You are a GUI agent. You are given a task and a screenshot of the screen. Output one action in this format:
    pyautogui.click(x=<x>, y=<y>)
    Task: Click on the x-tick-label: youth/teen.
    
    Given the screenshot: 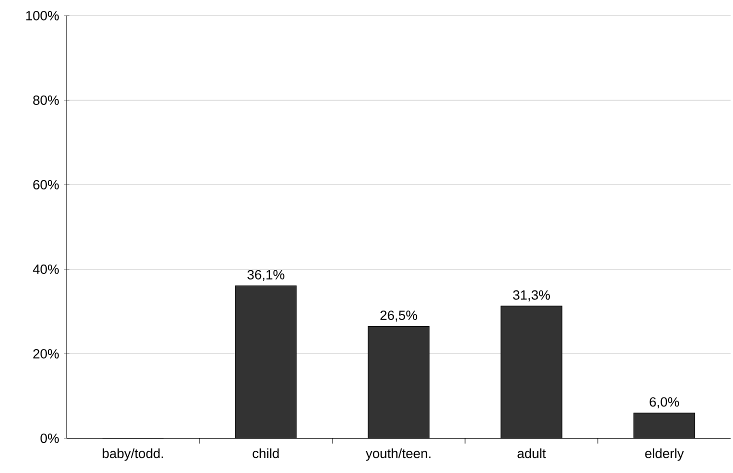 What is the action you would take?
    pyautogui.click(x=398, y=454)
    